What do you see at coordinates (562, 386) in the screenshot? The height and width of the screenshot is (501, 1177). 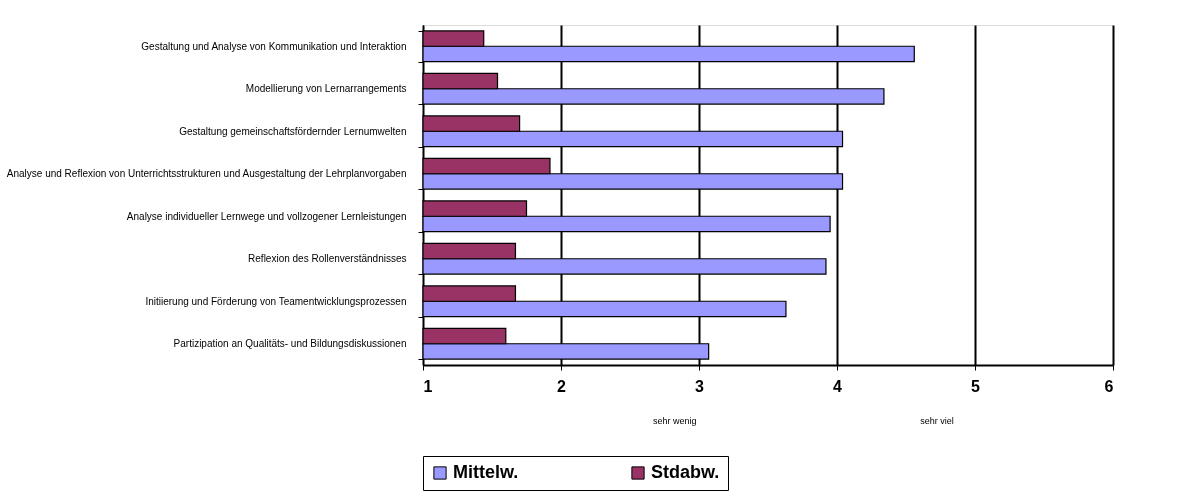 I see `x-tick-label: 2` at bounding box center [562, 386].